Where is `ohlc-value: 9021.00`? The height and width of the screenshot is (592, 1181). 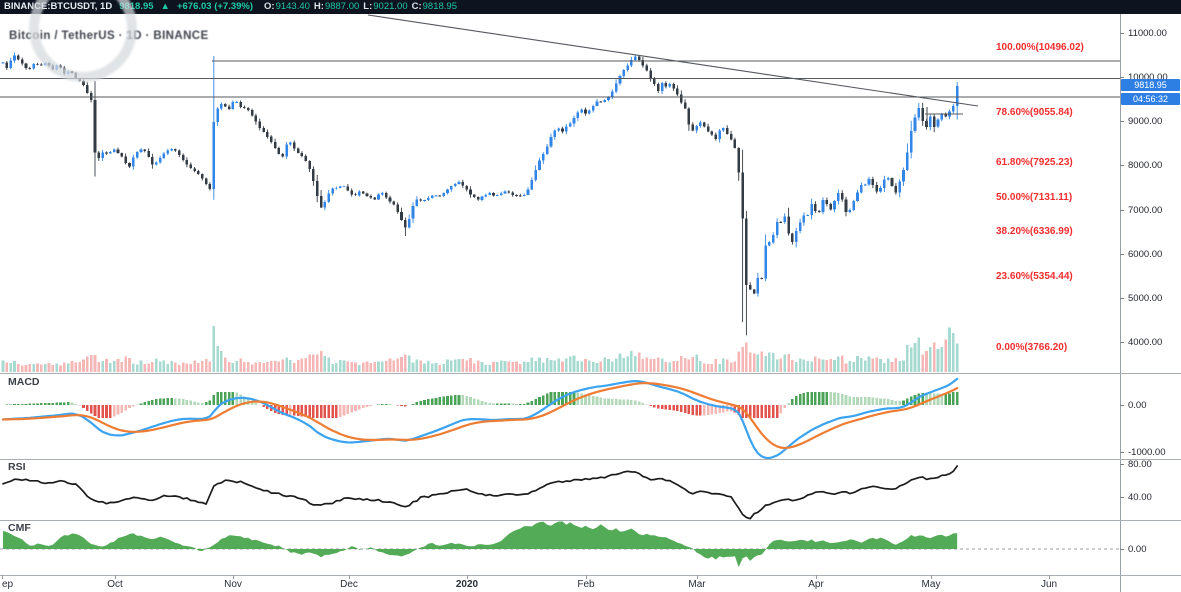 ohlc-value: 9021.00 is located at coordinates (390, 6).